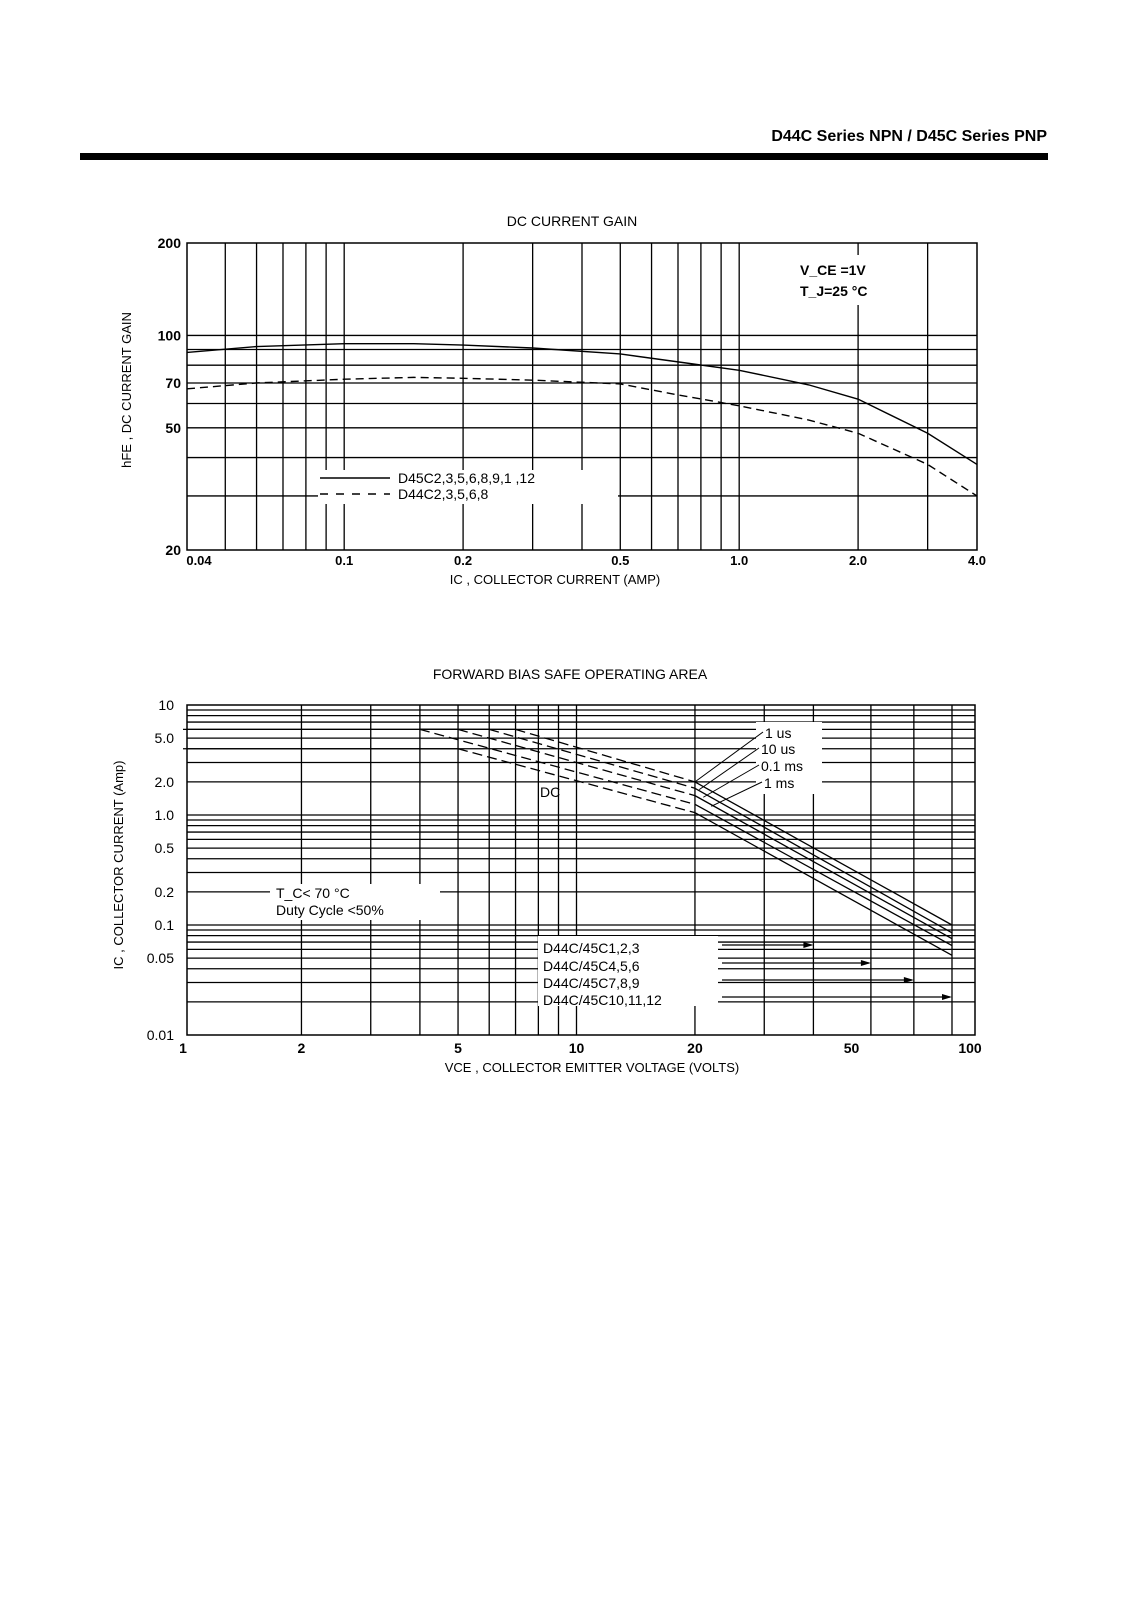 The width and height of the screenshot is (1131, 1600). I want to click on chart2-device-label-bg, so click(628, 971).